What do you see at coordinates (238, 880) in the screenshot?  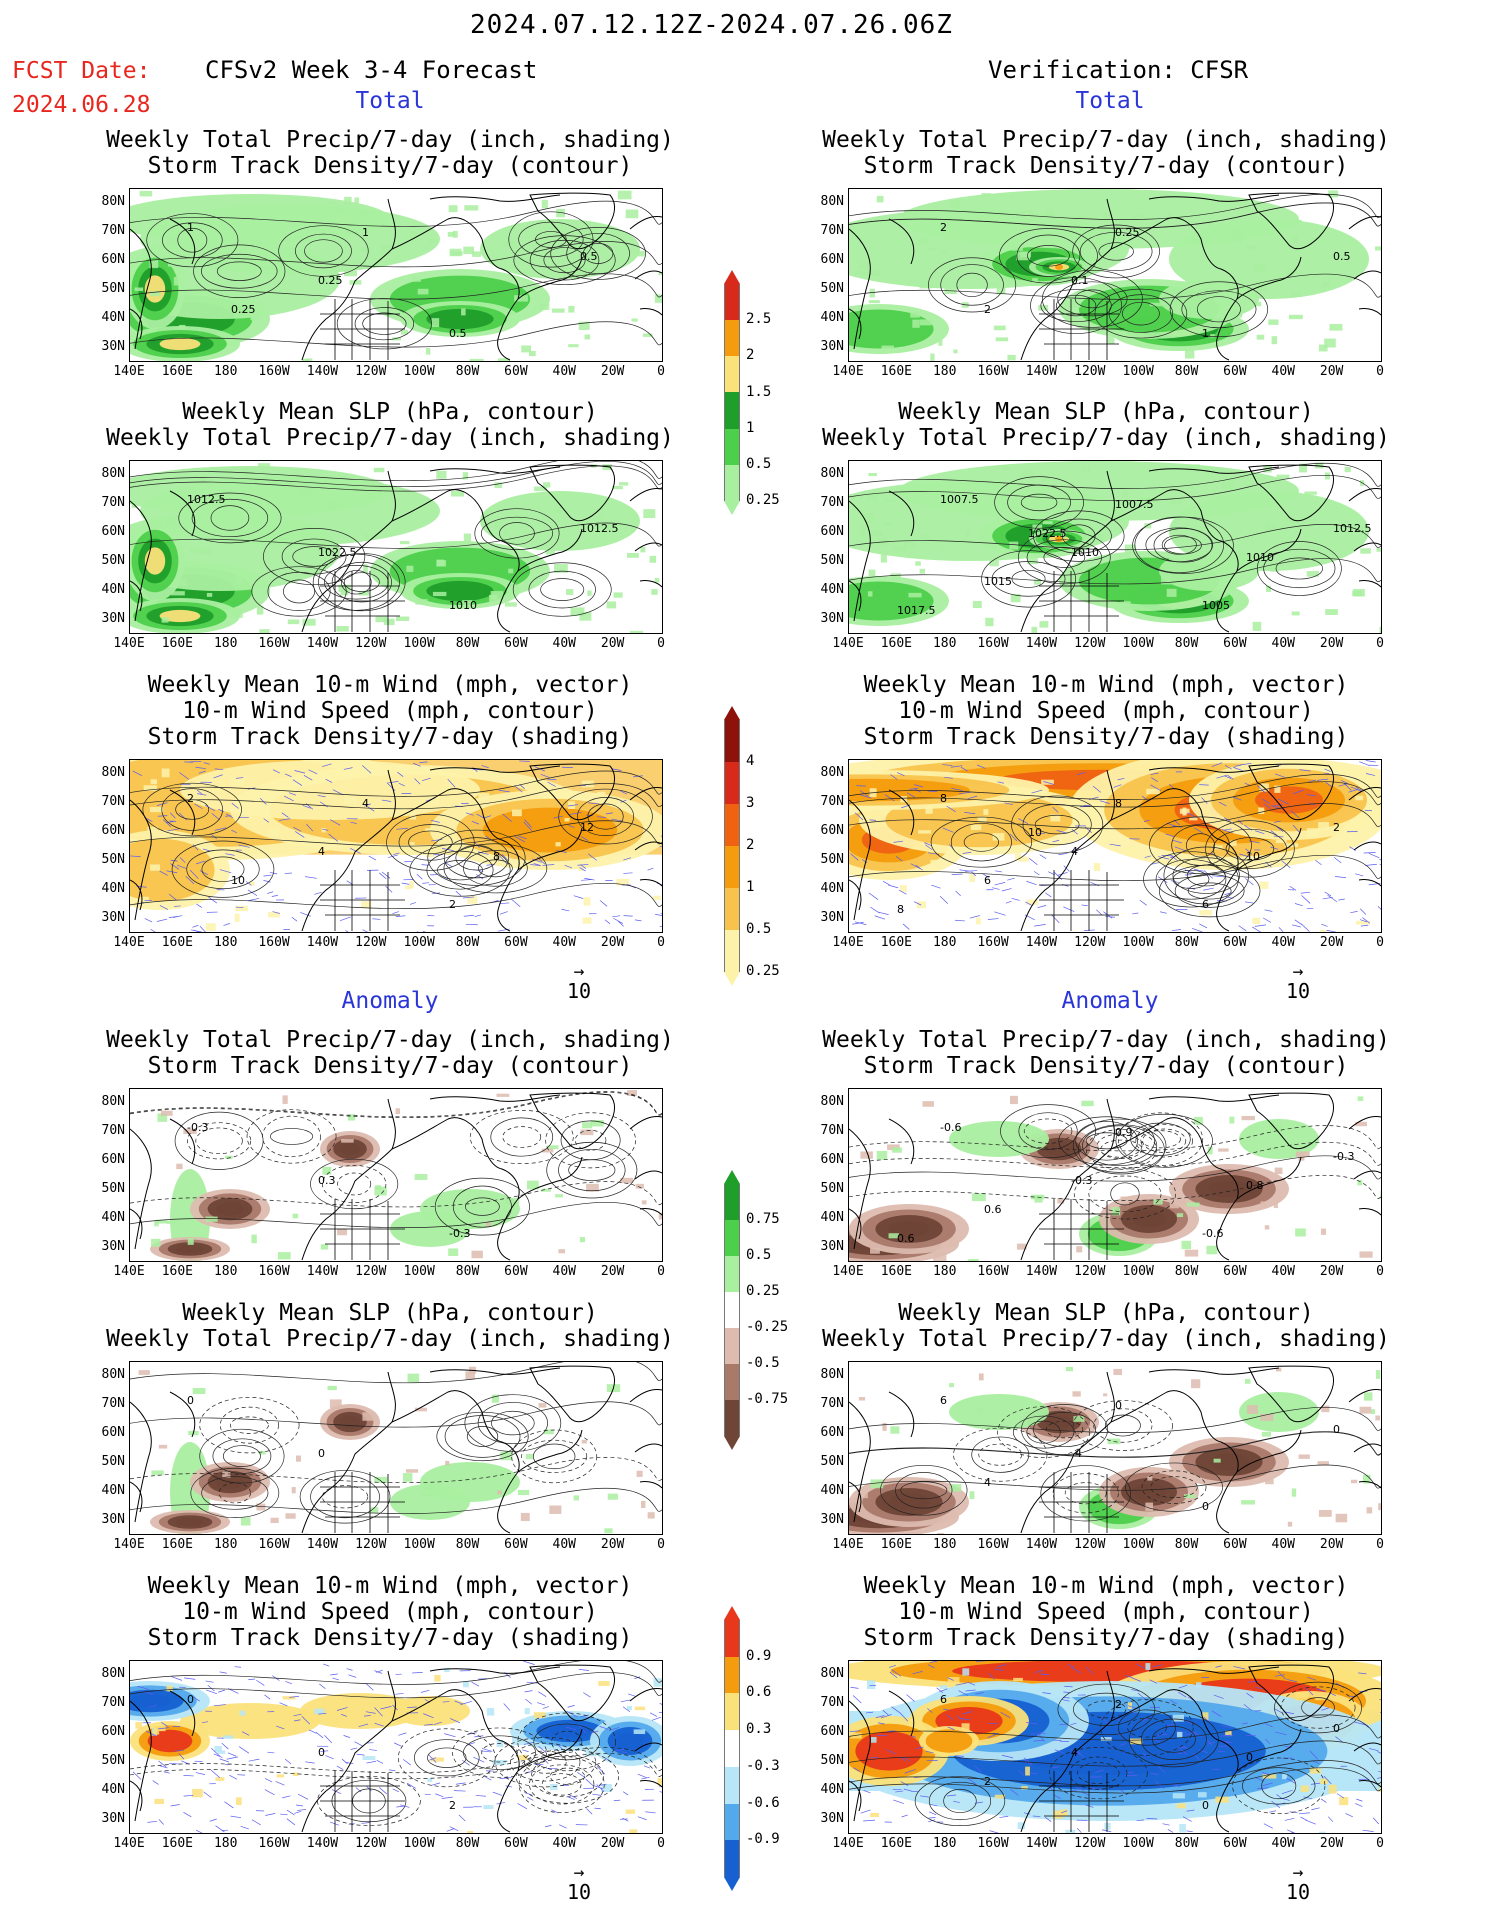 I see `contour-label: 10` at bounding box center [238, 880].